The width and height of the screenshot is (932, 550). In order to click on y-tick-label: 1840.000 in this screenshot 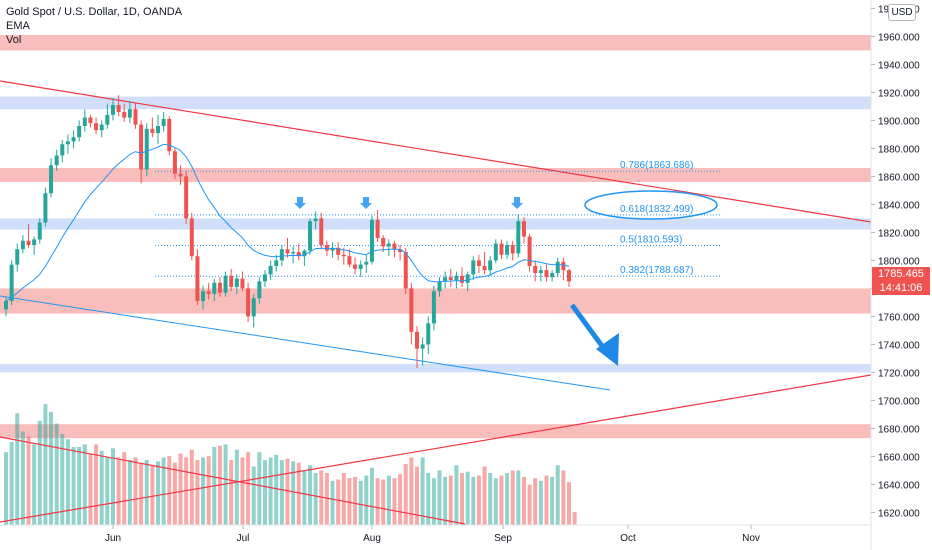, I will do `click(899, 205)`.